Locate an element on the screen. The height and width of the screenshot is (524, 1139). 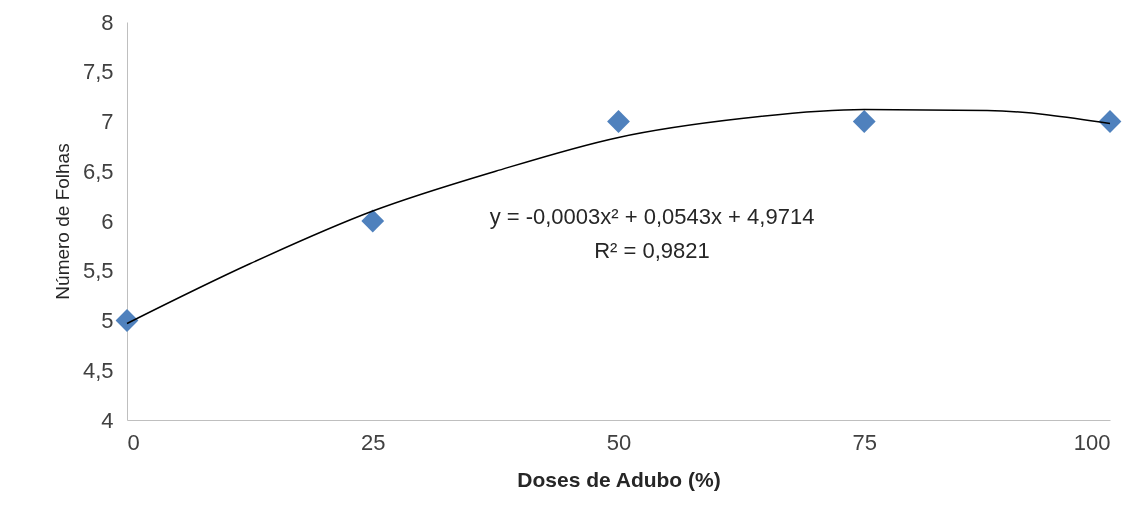
y-tick-label: 4,5 is located at coordinates (98, 370).